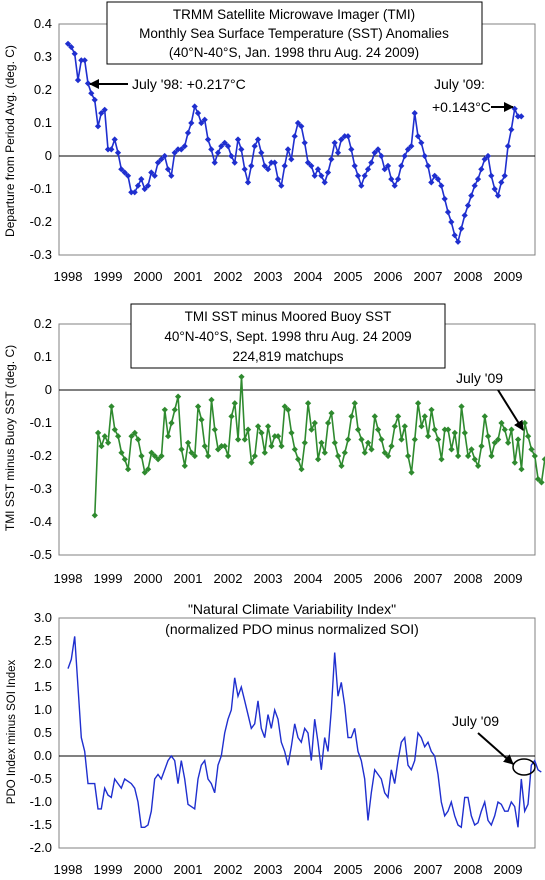 This screenshot has height=880, width=545. What do you see at coordinates (468, 869) in the screenshot?
I see `x-tick-label: 2008` at bounding box center [468, 869].